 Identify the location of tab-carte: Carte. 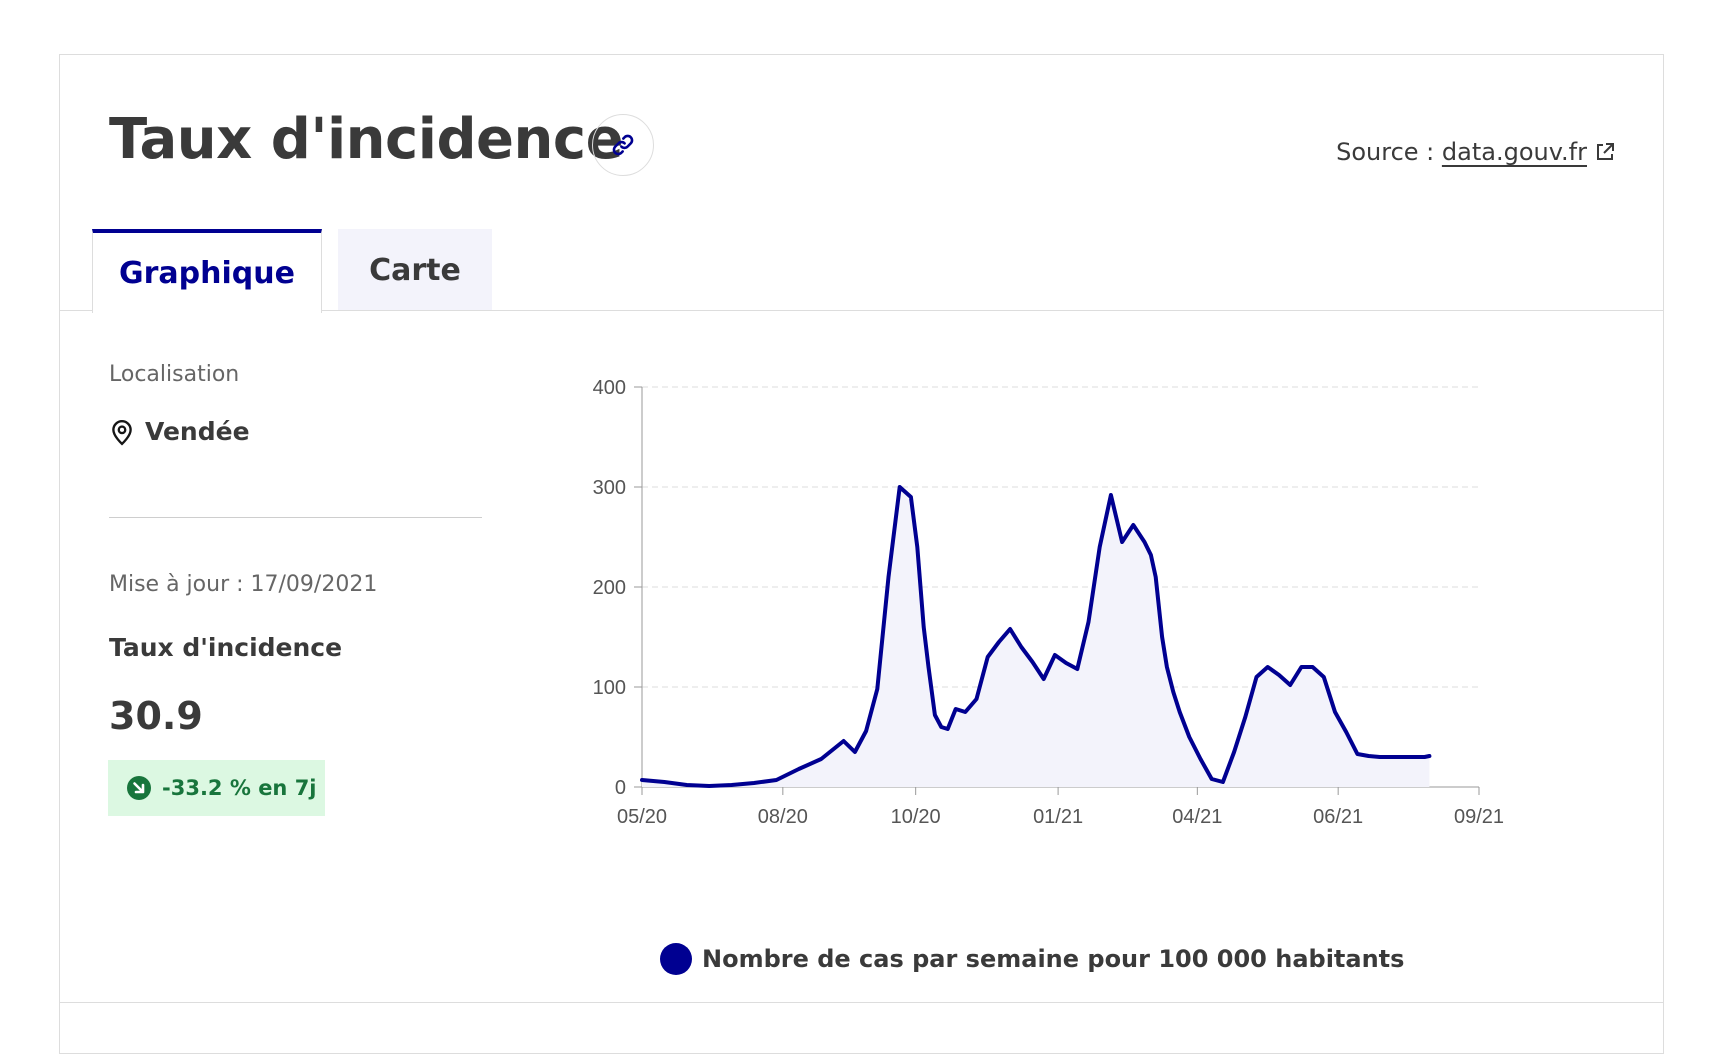
(415, 270).